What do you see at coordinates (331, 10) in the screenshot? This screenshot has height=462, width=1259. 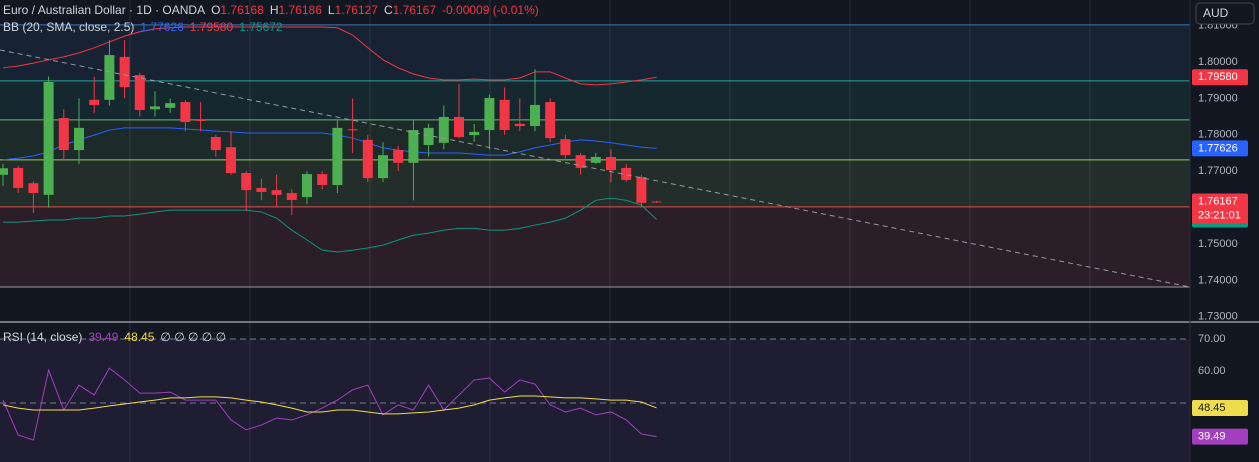 I see `ohlc-label: L` at bounding box center [331, 10].